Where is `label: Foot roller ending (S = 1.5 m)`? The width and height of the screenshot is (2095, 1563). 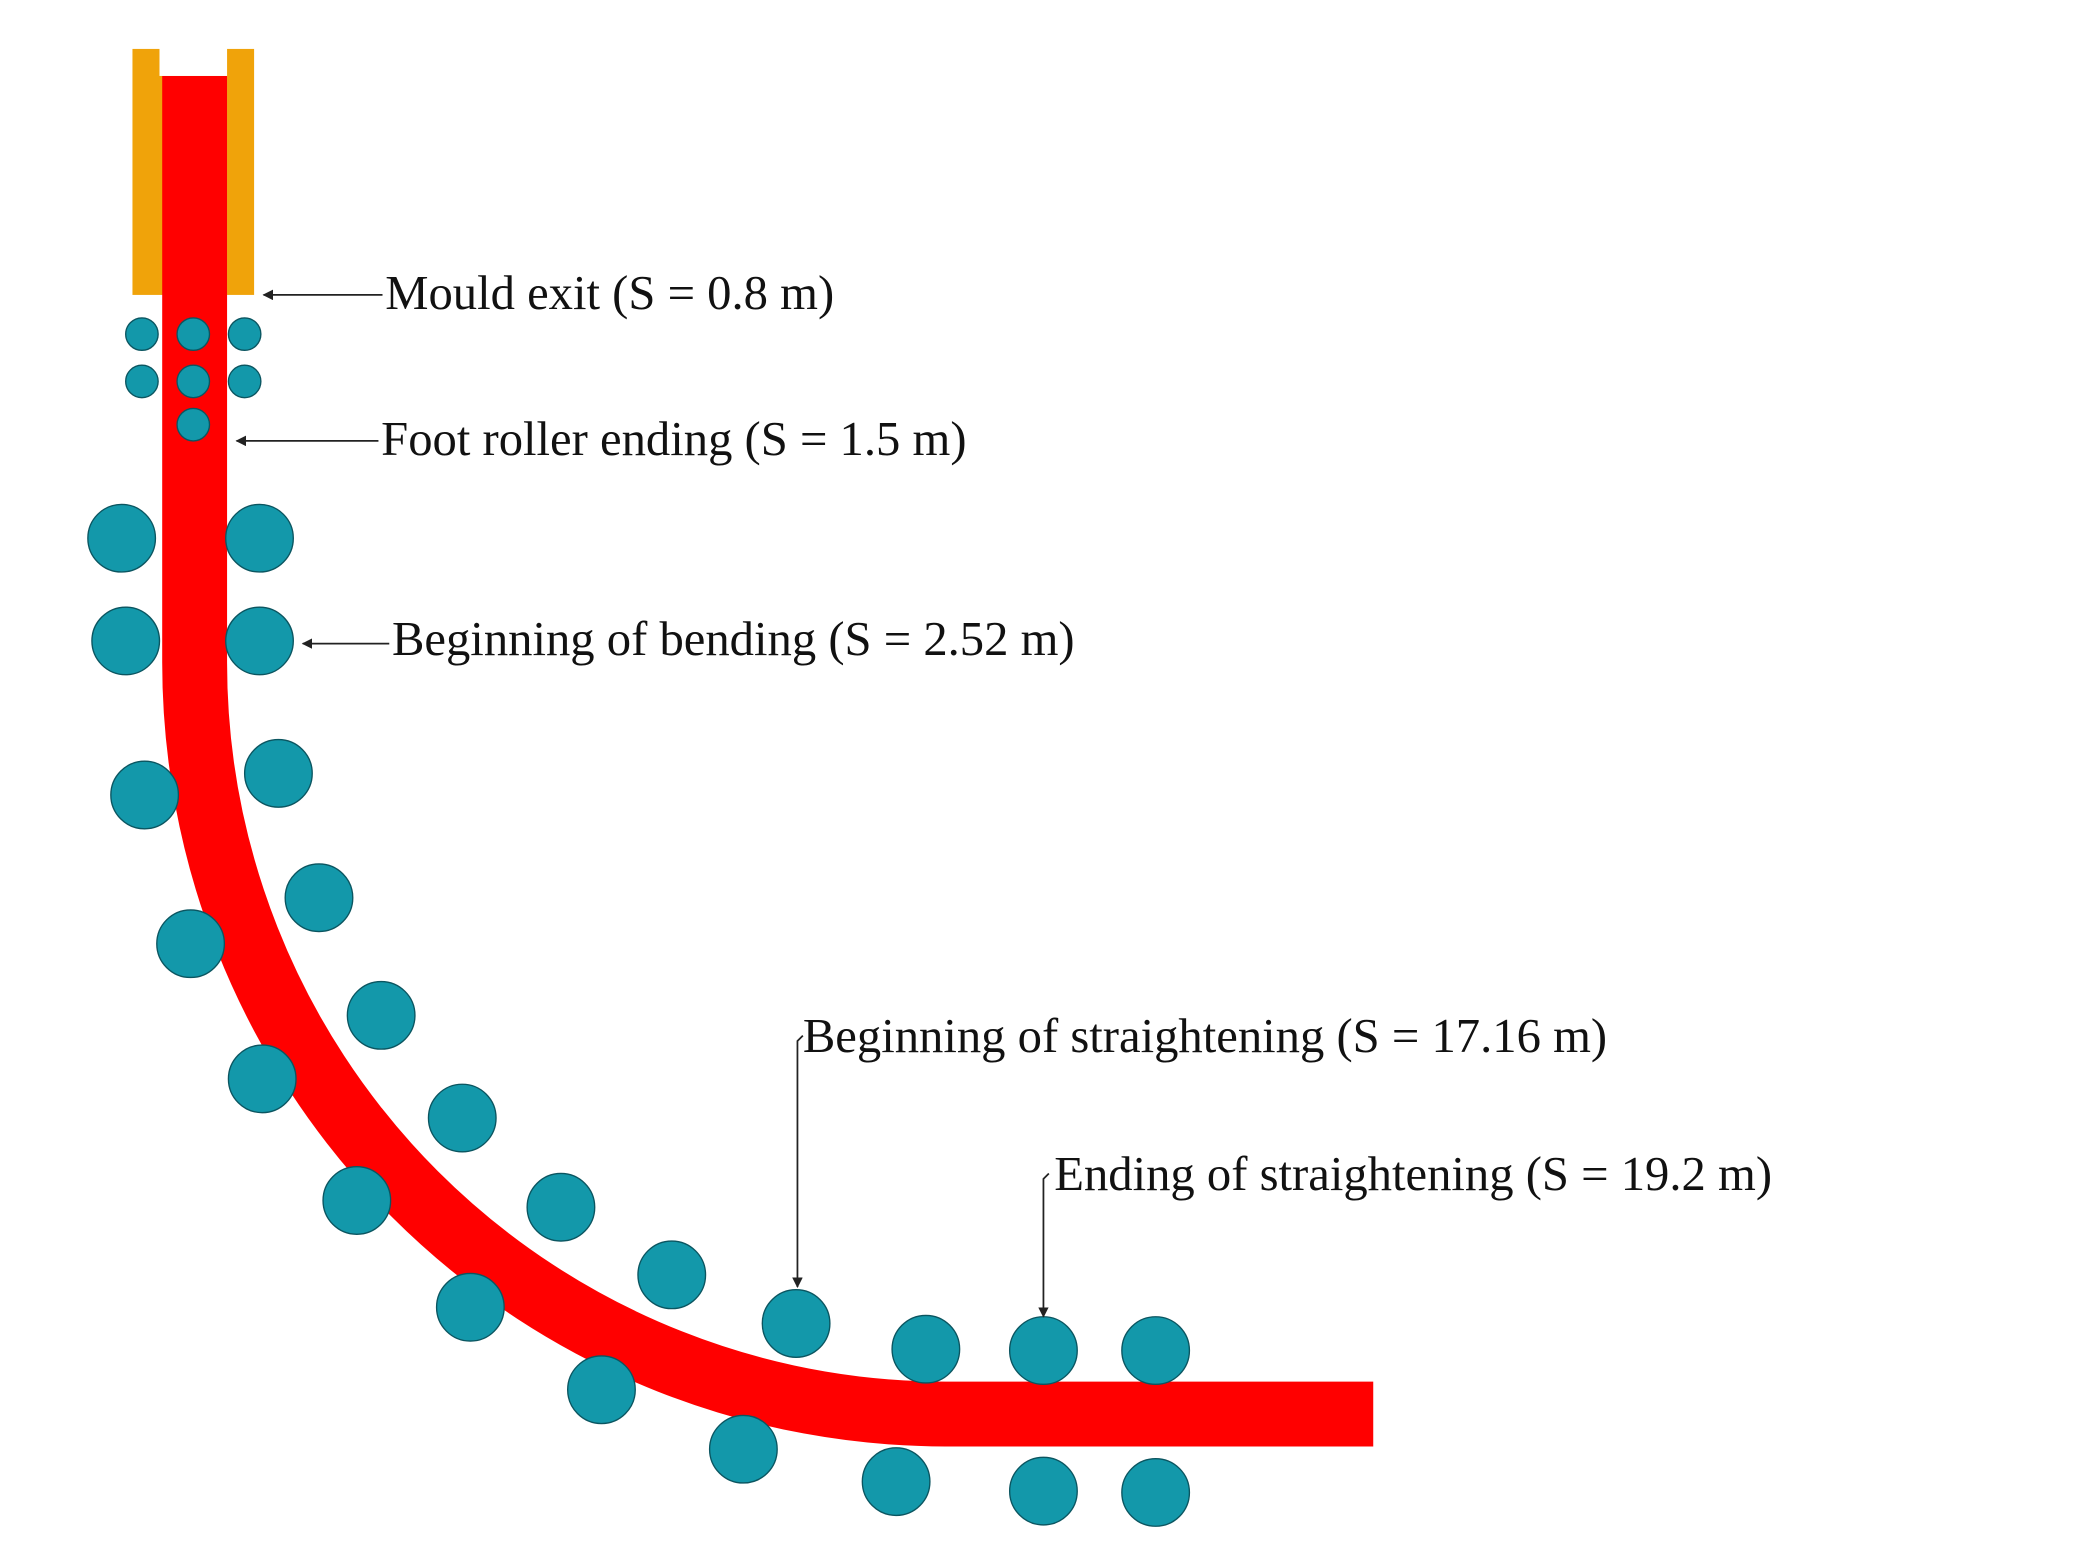
label: Foot roller ending (S = 1.5 m) is located at coordinates (673, 439).